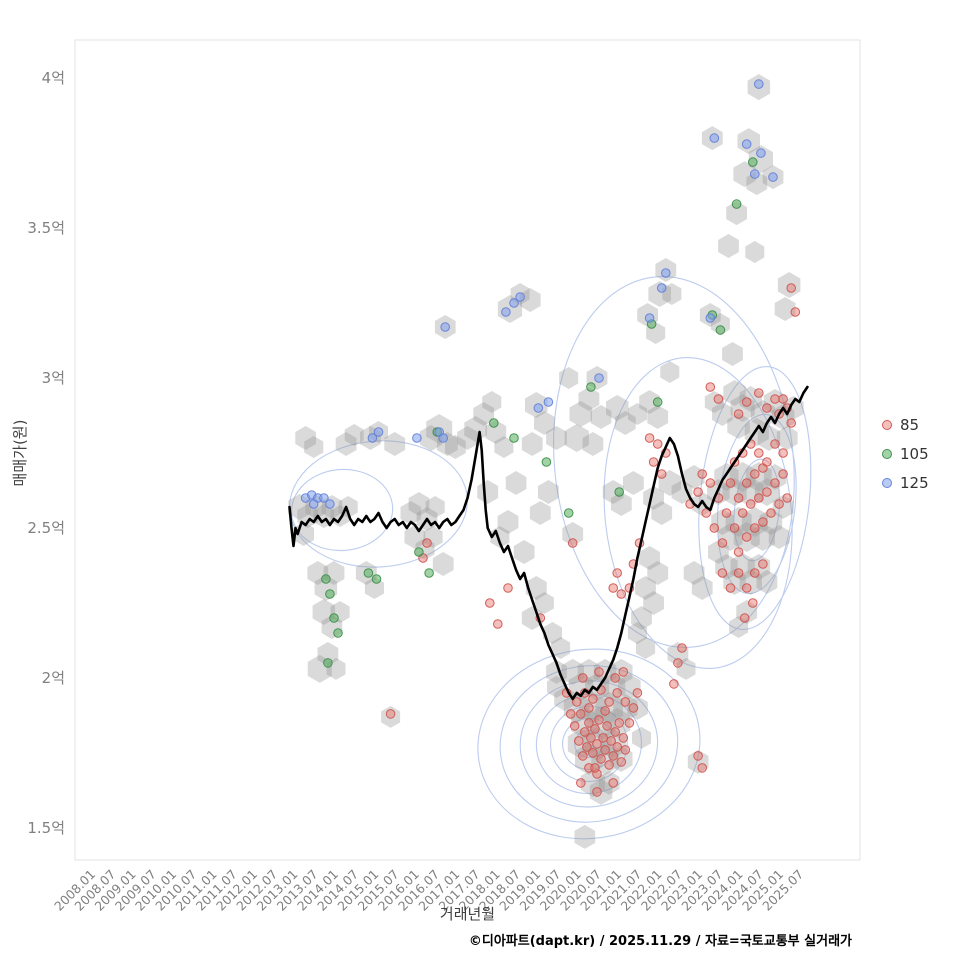  What do you see at coordinates (53, 78) in the screenshot?
I see `y-tick-label: 4억` at bounding box center [53, 78].